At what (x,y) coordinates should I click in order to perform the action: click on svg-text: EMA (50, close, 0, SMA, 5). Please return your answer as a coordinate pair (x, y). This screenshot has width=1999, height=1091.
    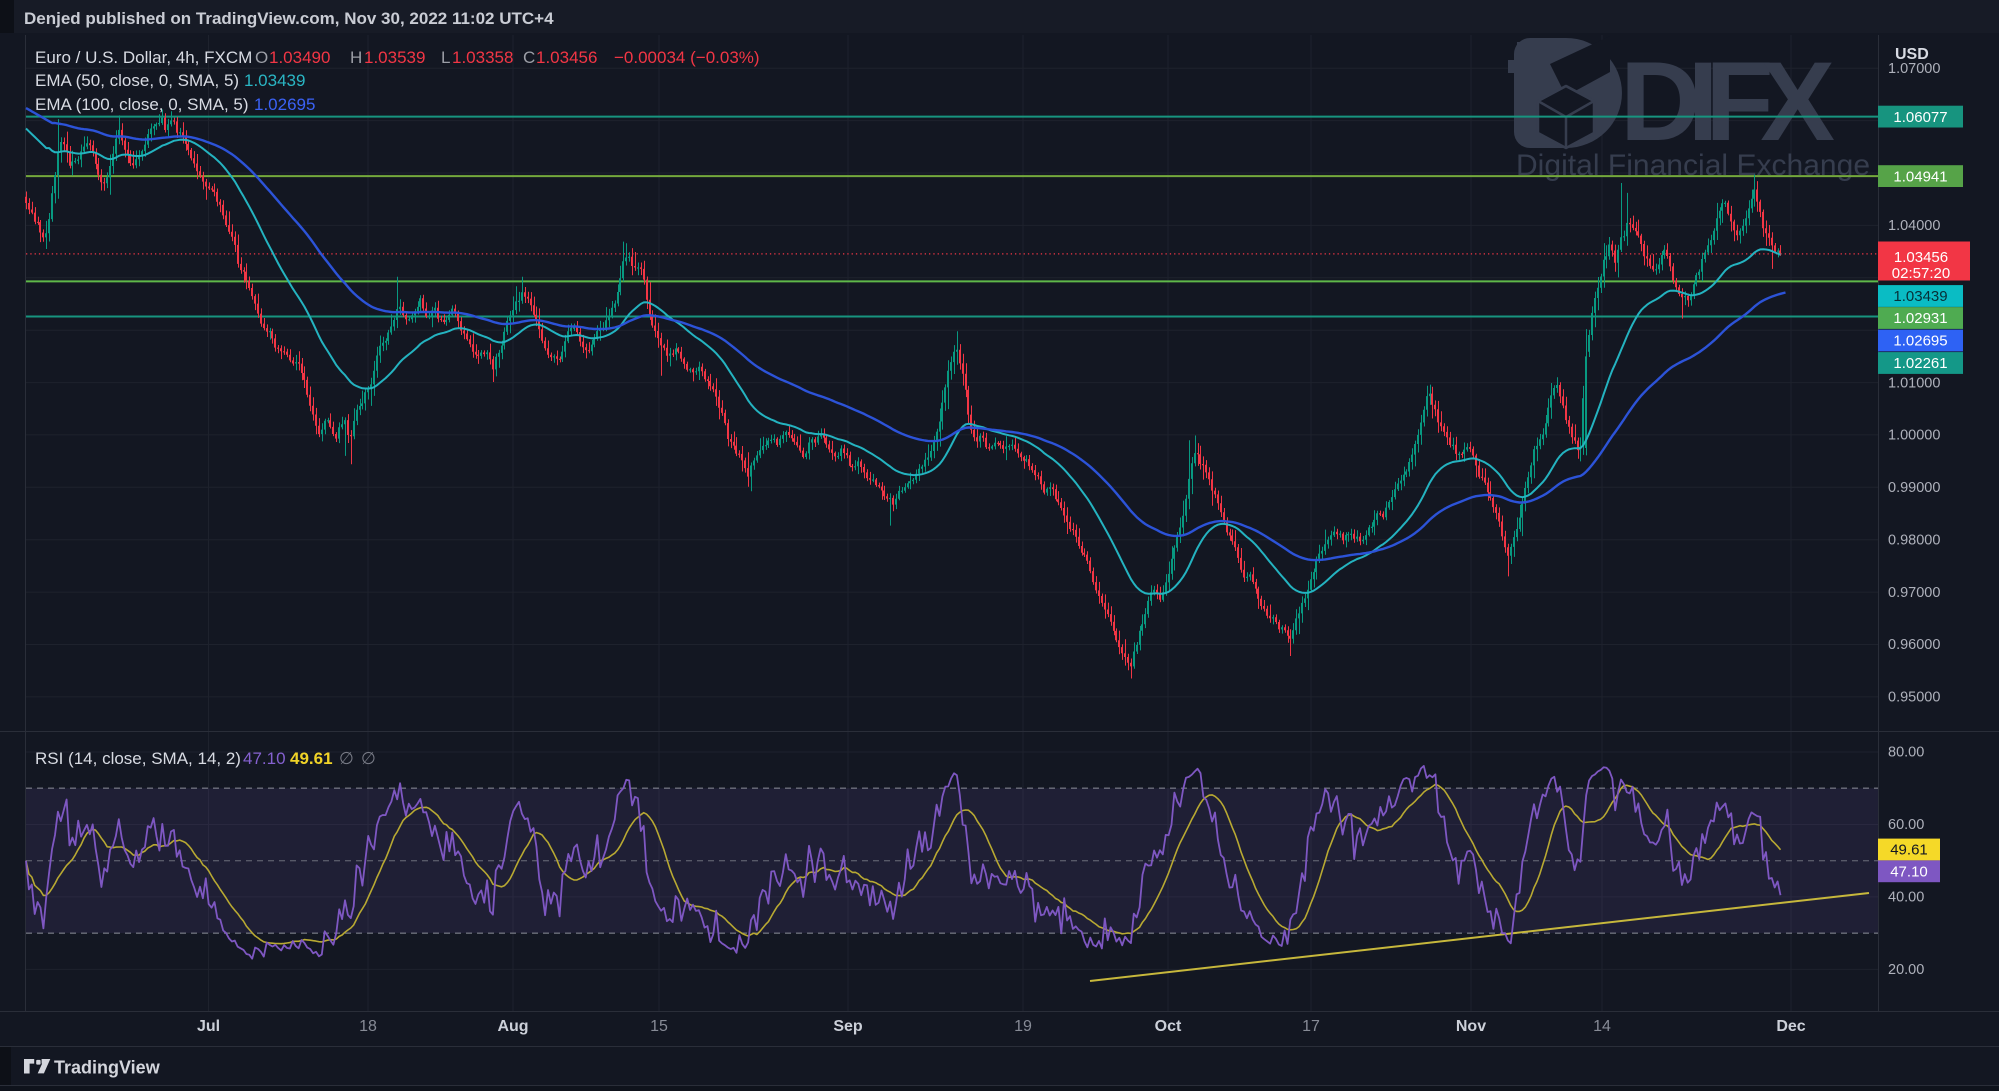
    Looking at the image, I should click on (137, 80).